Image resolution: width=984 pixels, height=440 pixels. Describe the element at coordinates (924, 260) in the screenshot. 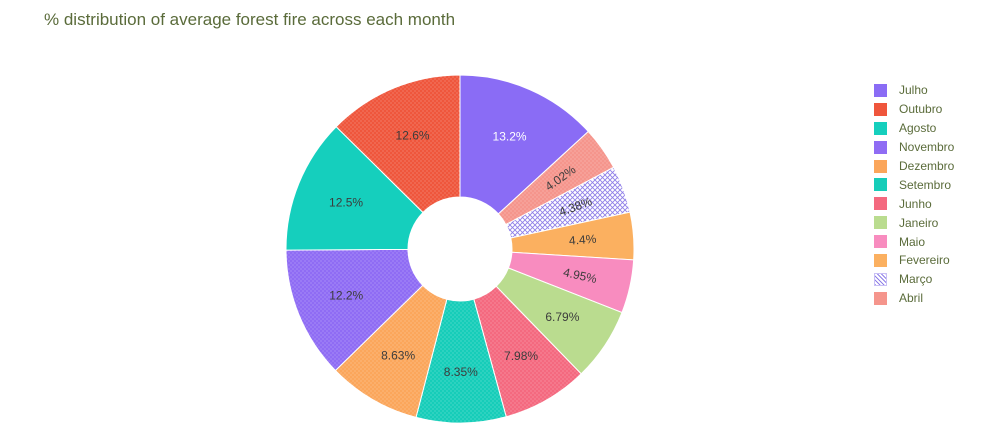

I see `legend-label-fevereiro: Fevereiro` at that location.